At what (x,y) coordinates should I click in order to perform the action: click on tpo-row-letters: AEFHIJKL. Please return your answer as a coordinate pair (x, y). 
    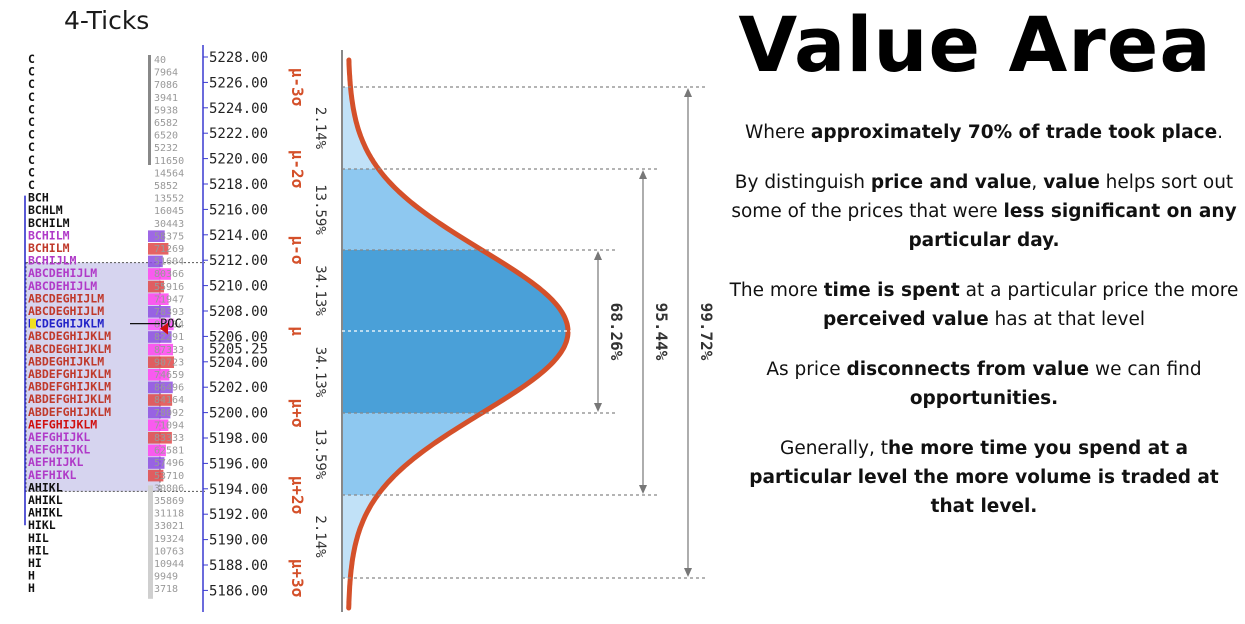
    Looking at the image, I should click on (55, 462).